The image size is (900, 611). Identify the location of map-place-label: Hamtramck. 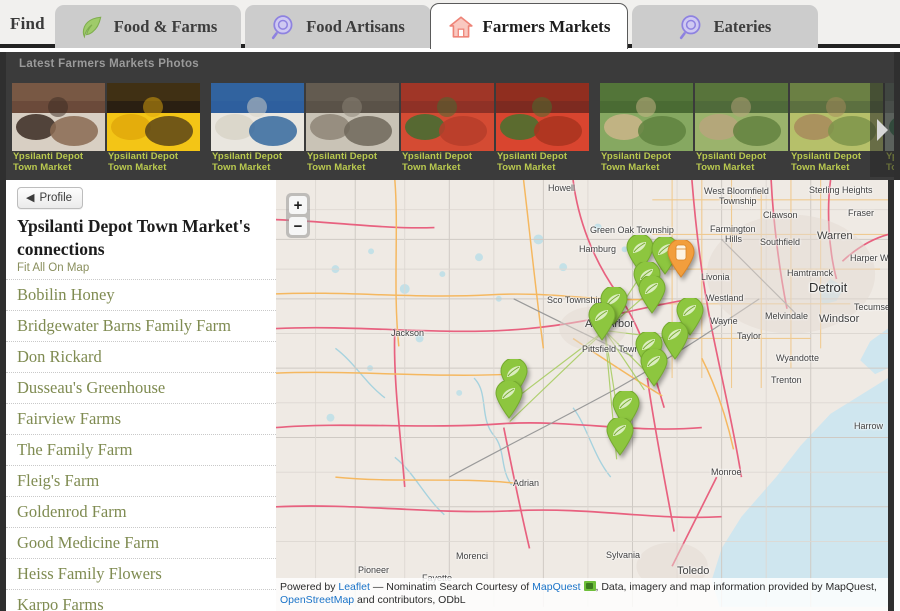
(810, 273).